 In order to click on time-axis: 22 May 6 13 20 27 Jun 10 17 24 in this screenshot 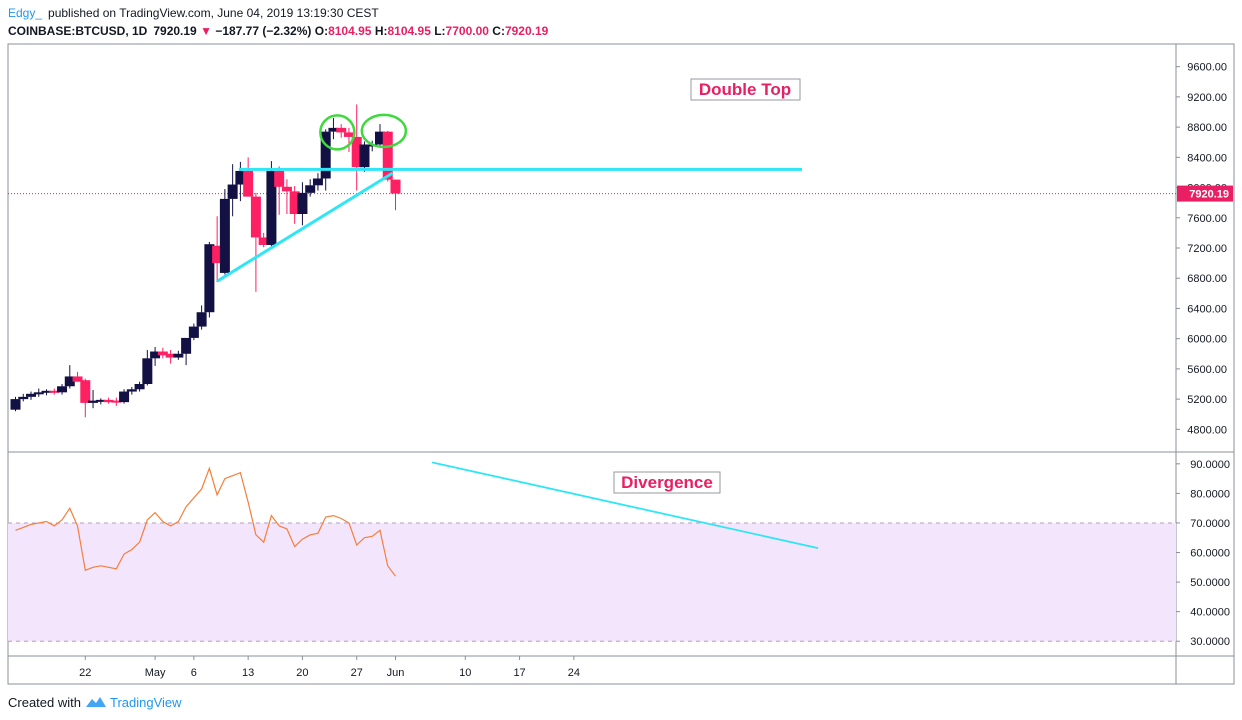, I will do `click(329, 667)`.